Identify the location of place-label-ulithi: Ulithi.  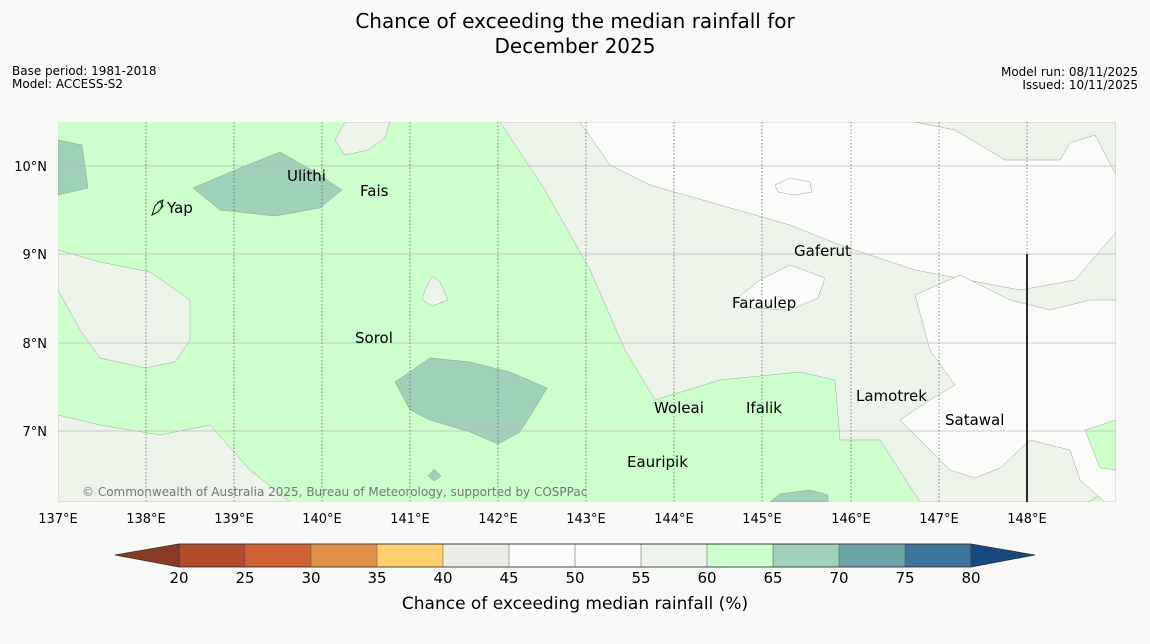
(306, 176).